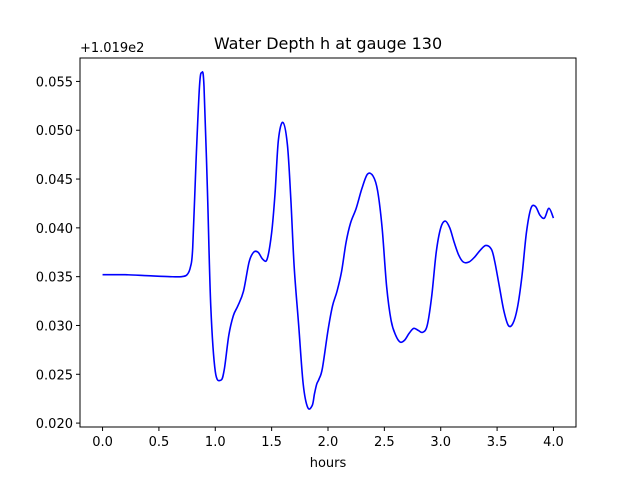 This screenshot has width=640, height=480. Describe the element at coordinates (54, 229) in the screenshot. I see `y-tick-label: 0.040` at that location.